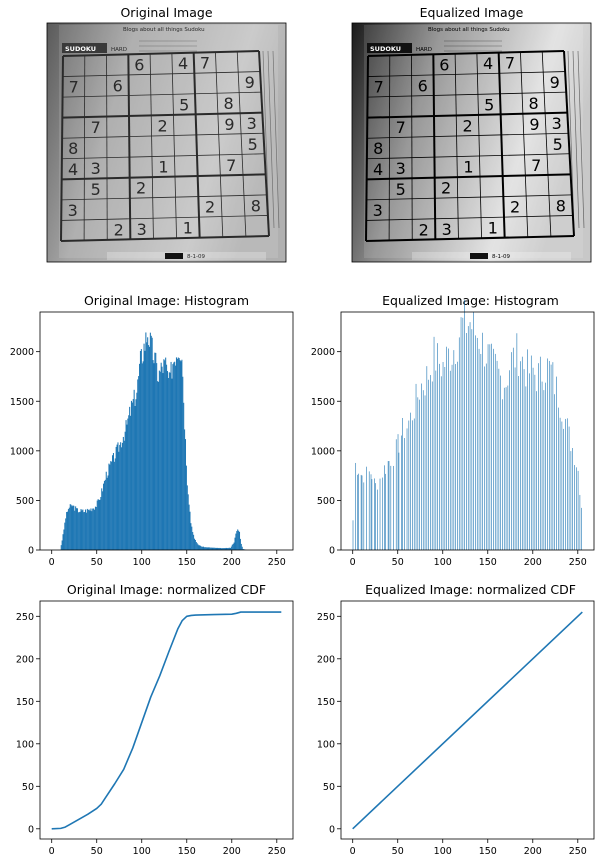 This screenshot has height=862, width=608. What do you see at coordinates (467, 720) in the screenshot?
I see `cdf-line` at bounding box center [467, 720].